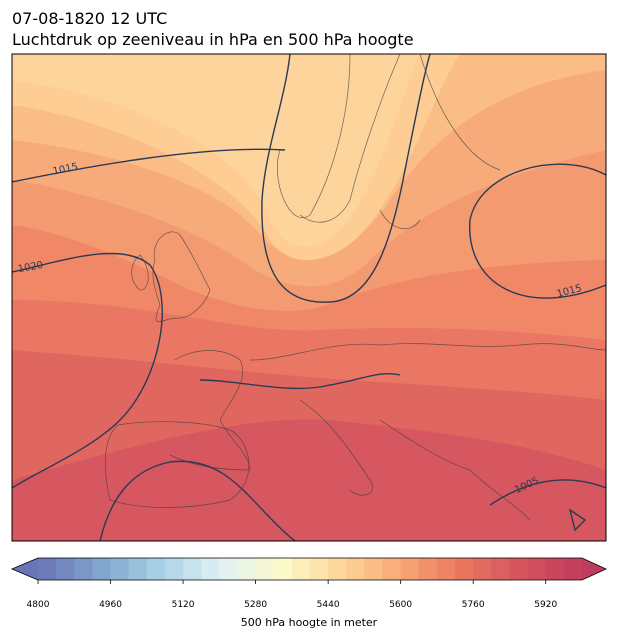 This screenshot has width=618, height=639. Describe the element at coordinates (65, 170) in the screenshot. I see `contour-label: 1015` at that location.